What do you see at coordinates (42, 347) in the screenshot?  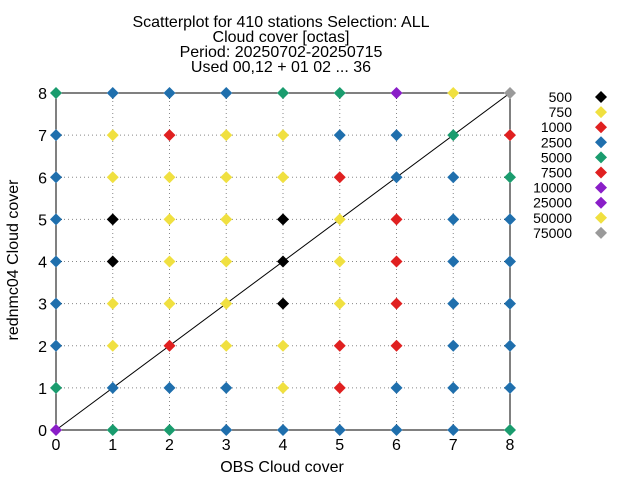 I see `y-tick-label: 2` at bounding box center [42, 347].